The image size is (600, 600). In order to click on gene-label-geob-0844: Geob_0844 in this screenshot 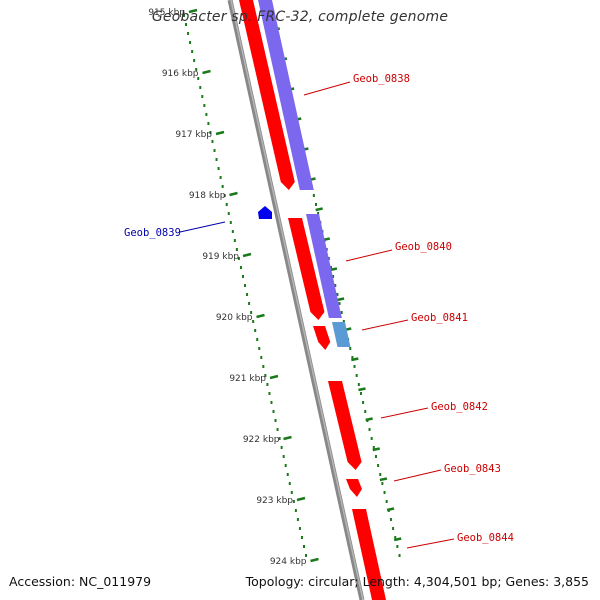, I will do `click(485, 538)`.